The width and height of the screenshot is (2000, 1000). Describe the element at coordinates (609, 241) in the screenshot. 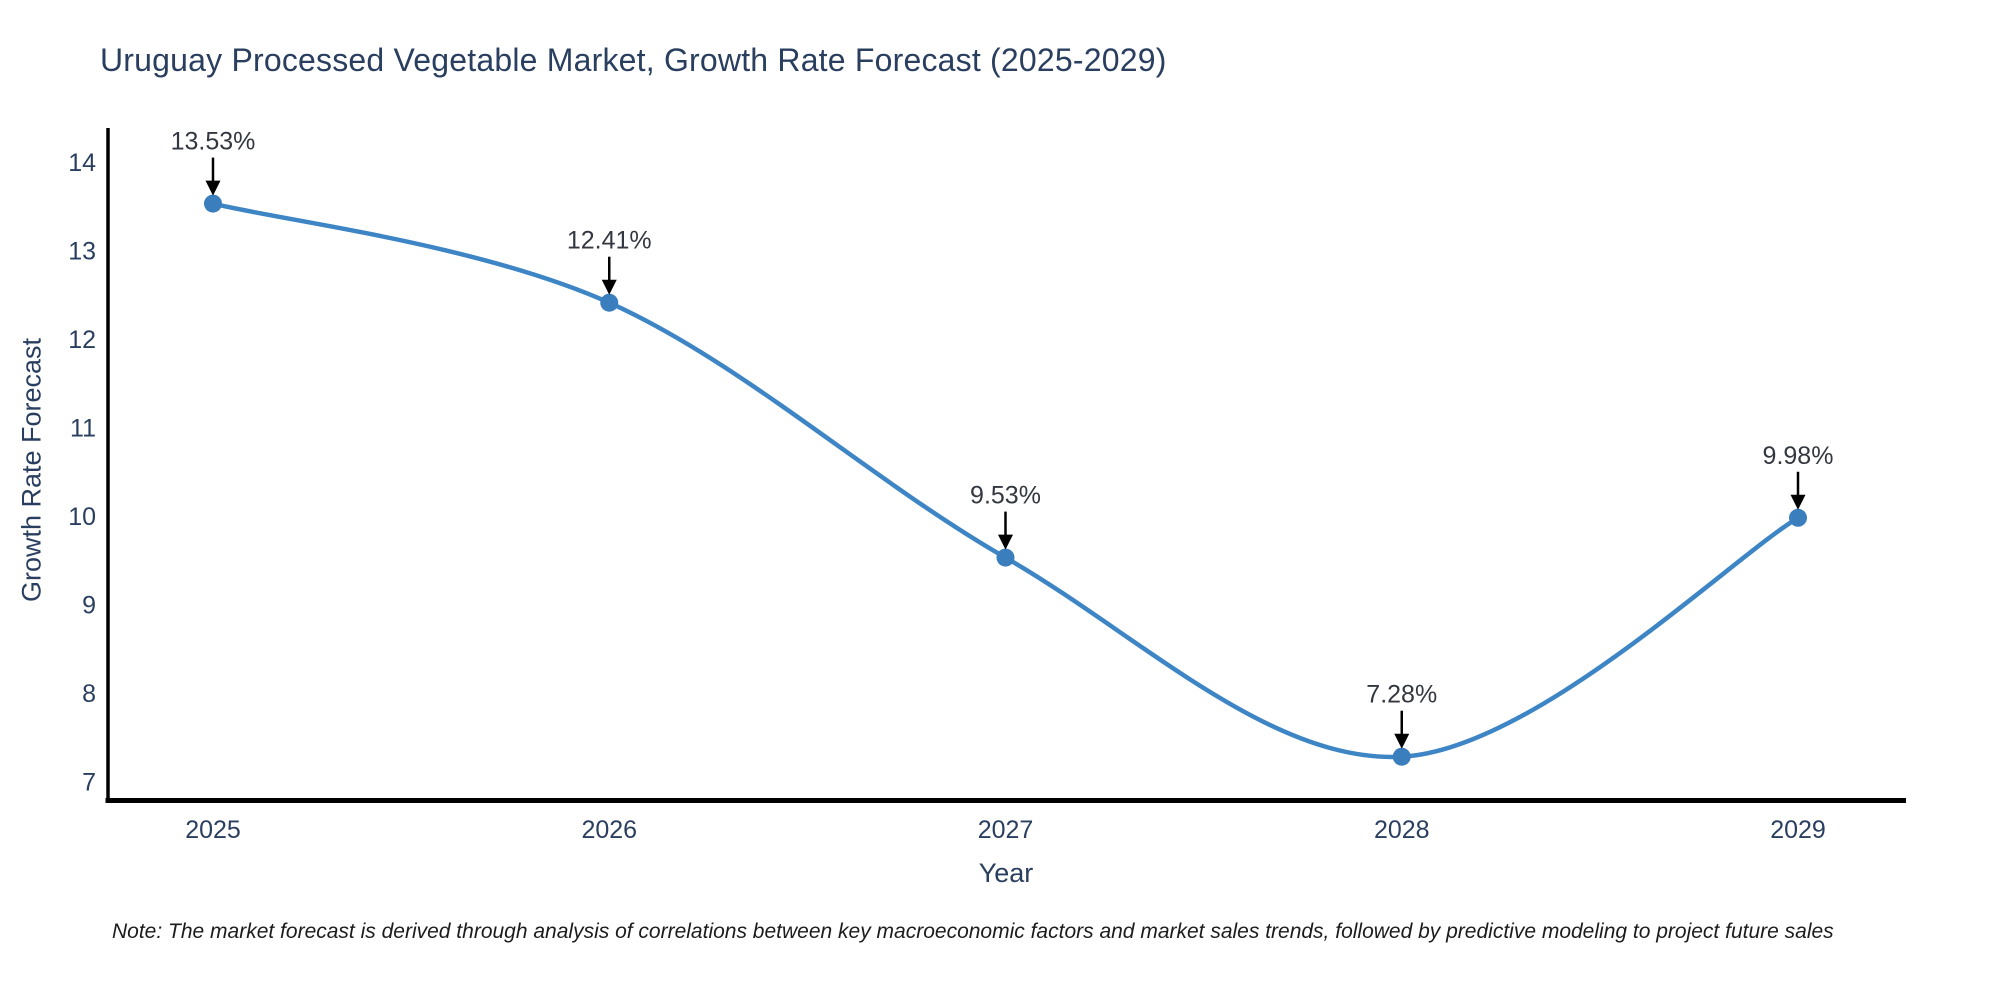

I see `data-label: 12.41%` at that location.